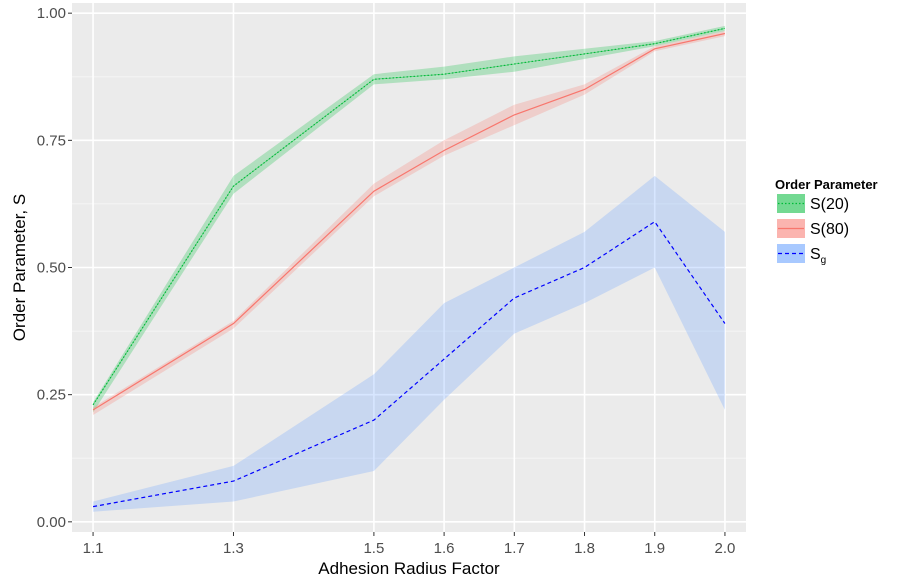  I want to click on x-tick-label: 1.5, so click(373, 548).